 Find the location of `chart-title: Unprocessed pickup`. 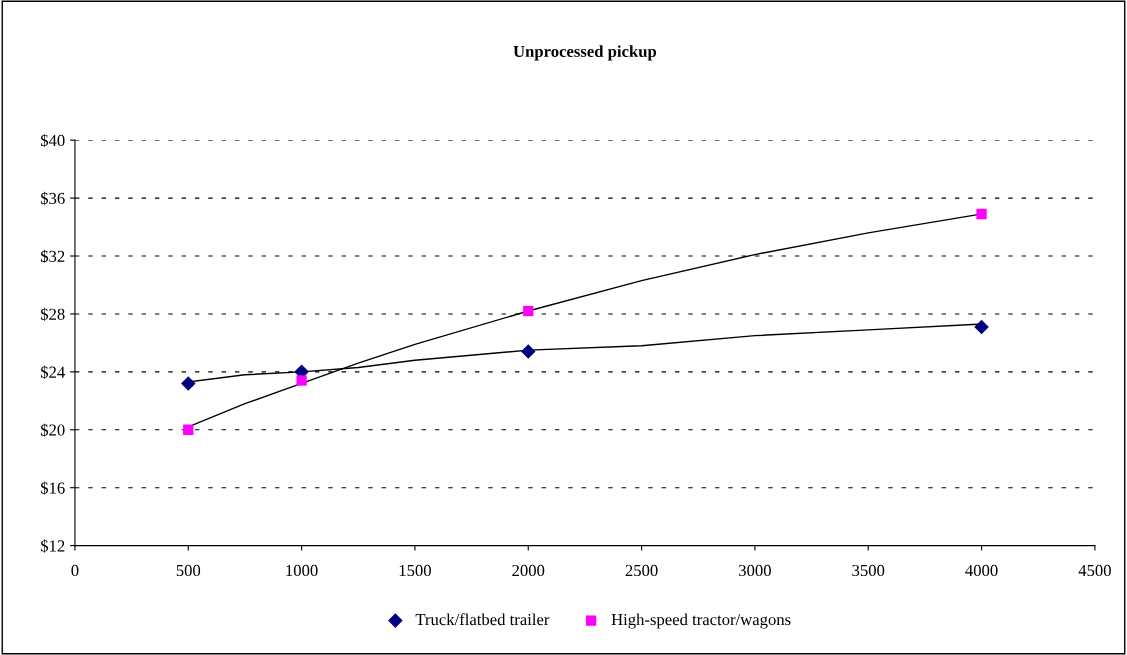

chart-title: Unprocessed pickup is located at coordinates (585, 53).